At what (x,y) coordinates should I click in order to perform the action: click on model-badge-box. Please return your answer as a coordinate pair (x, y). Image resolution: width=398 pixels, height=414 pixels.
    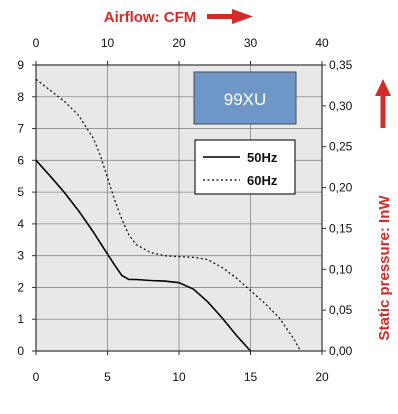
    Looking at the image, I should click on (245, 98).